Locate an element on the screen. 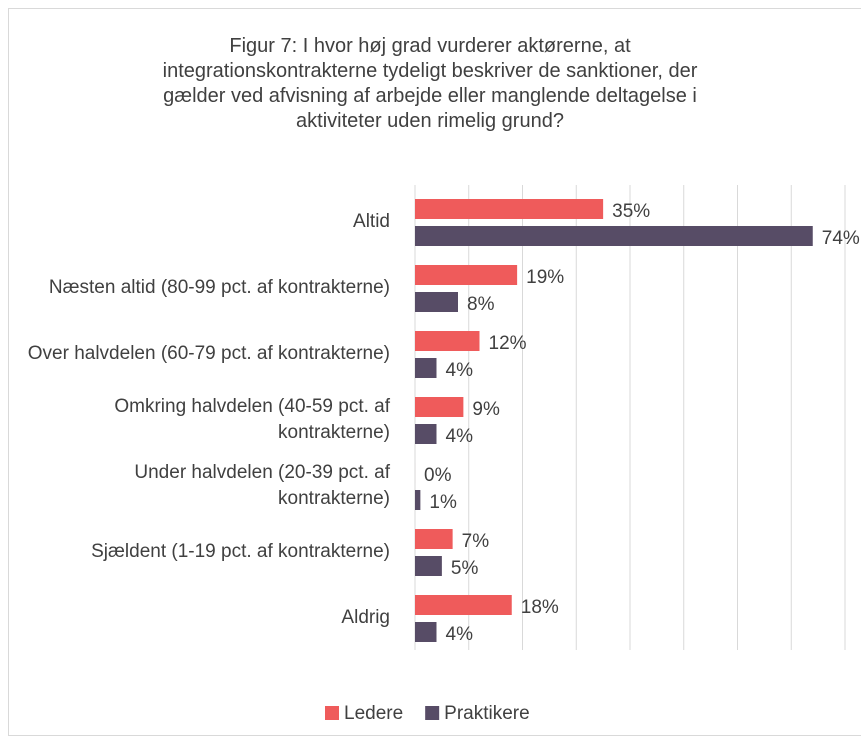 This screenshot has height=744, width=861. data-label: 9% is located at coordinates (486, 409).